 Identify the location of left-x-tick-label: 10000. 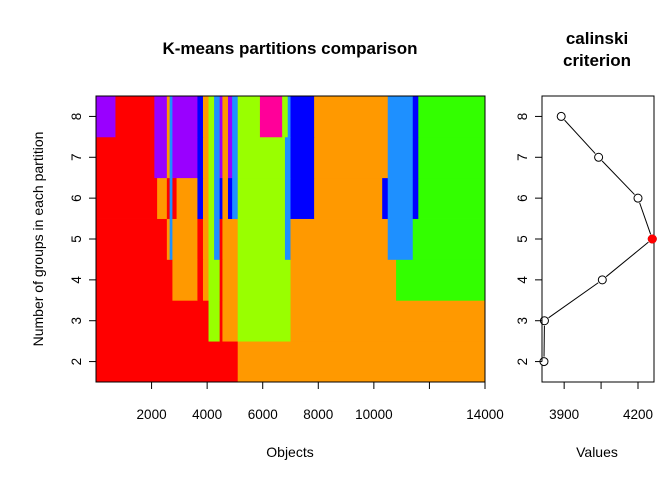
(374, 414).